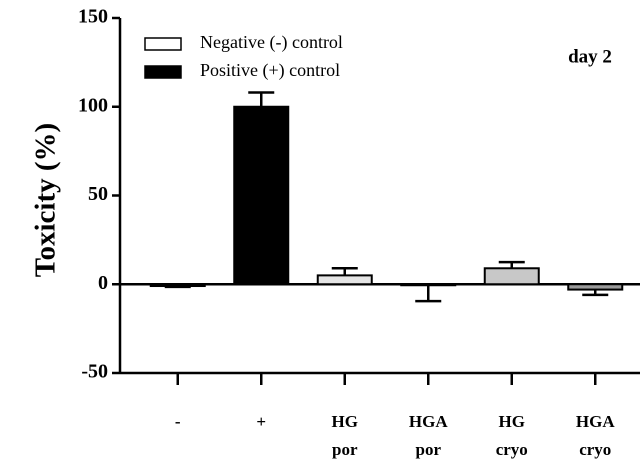  What do you see at coordinates (103, 283) in the screenshot?
I see `y-tick-label: 0` at bounding box center [103, 283].